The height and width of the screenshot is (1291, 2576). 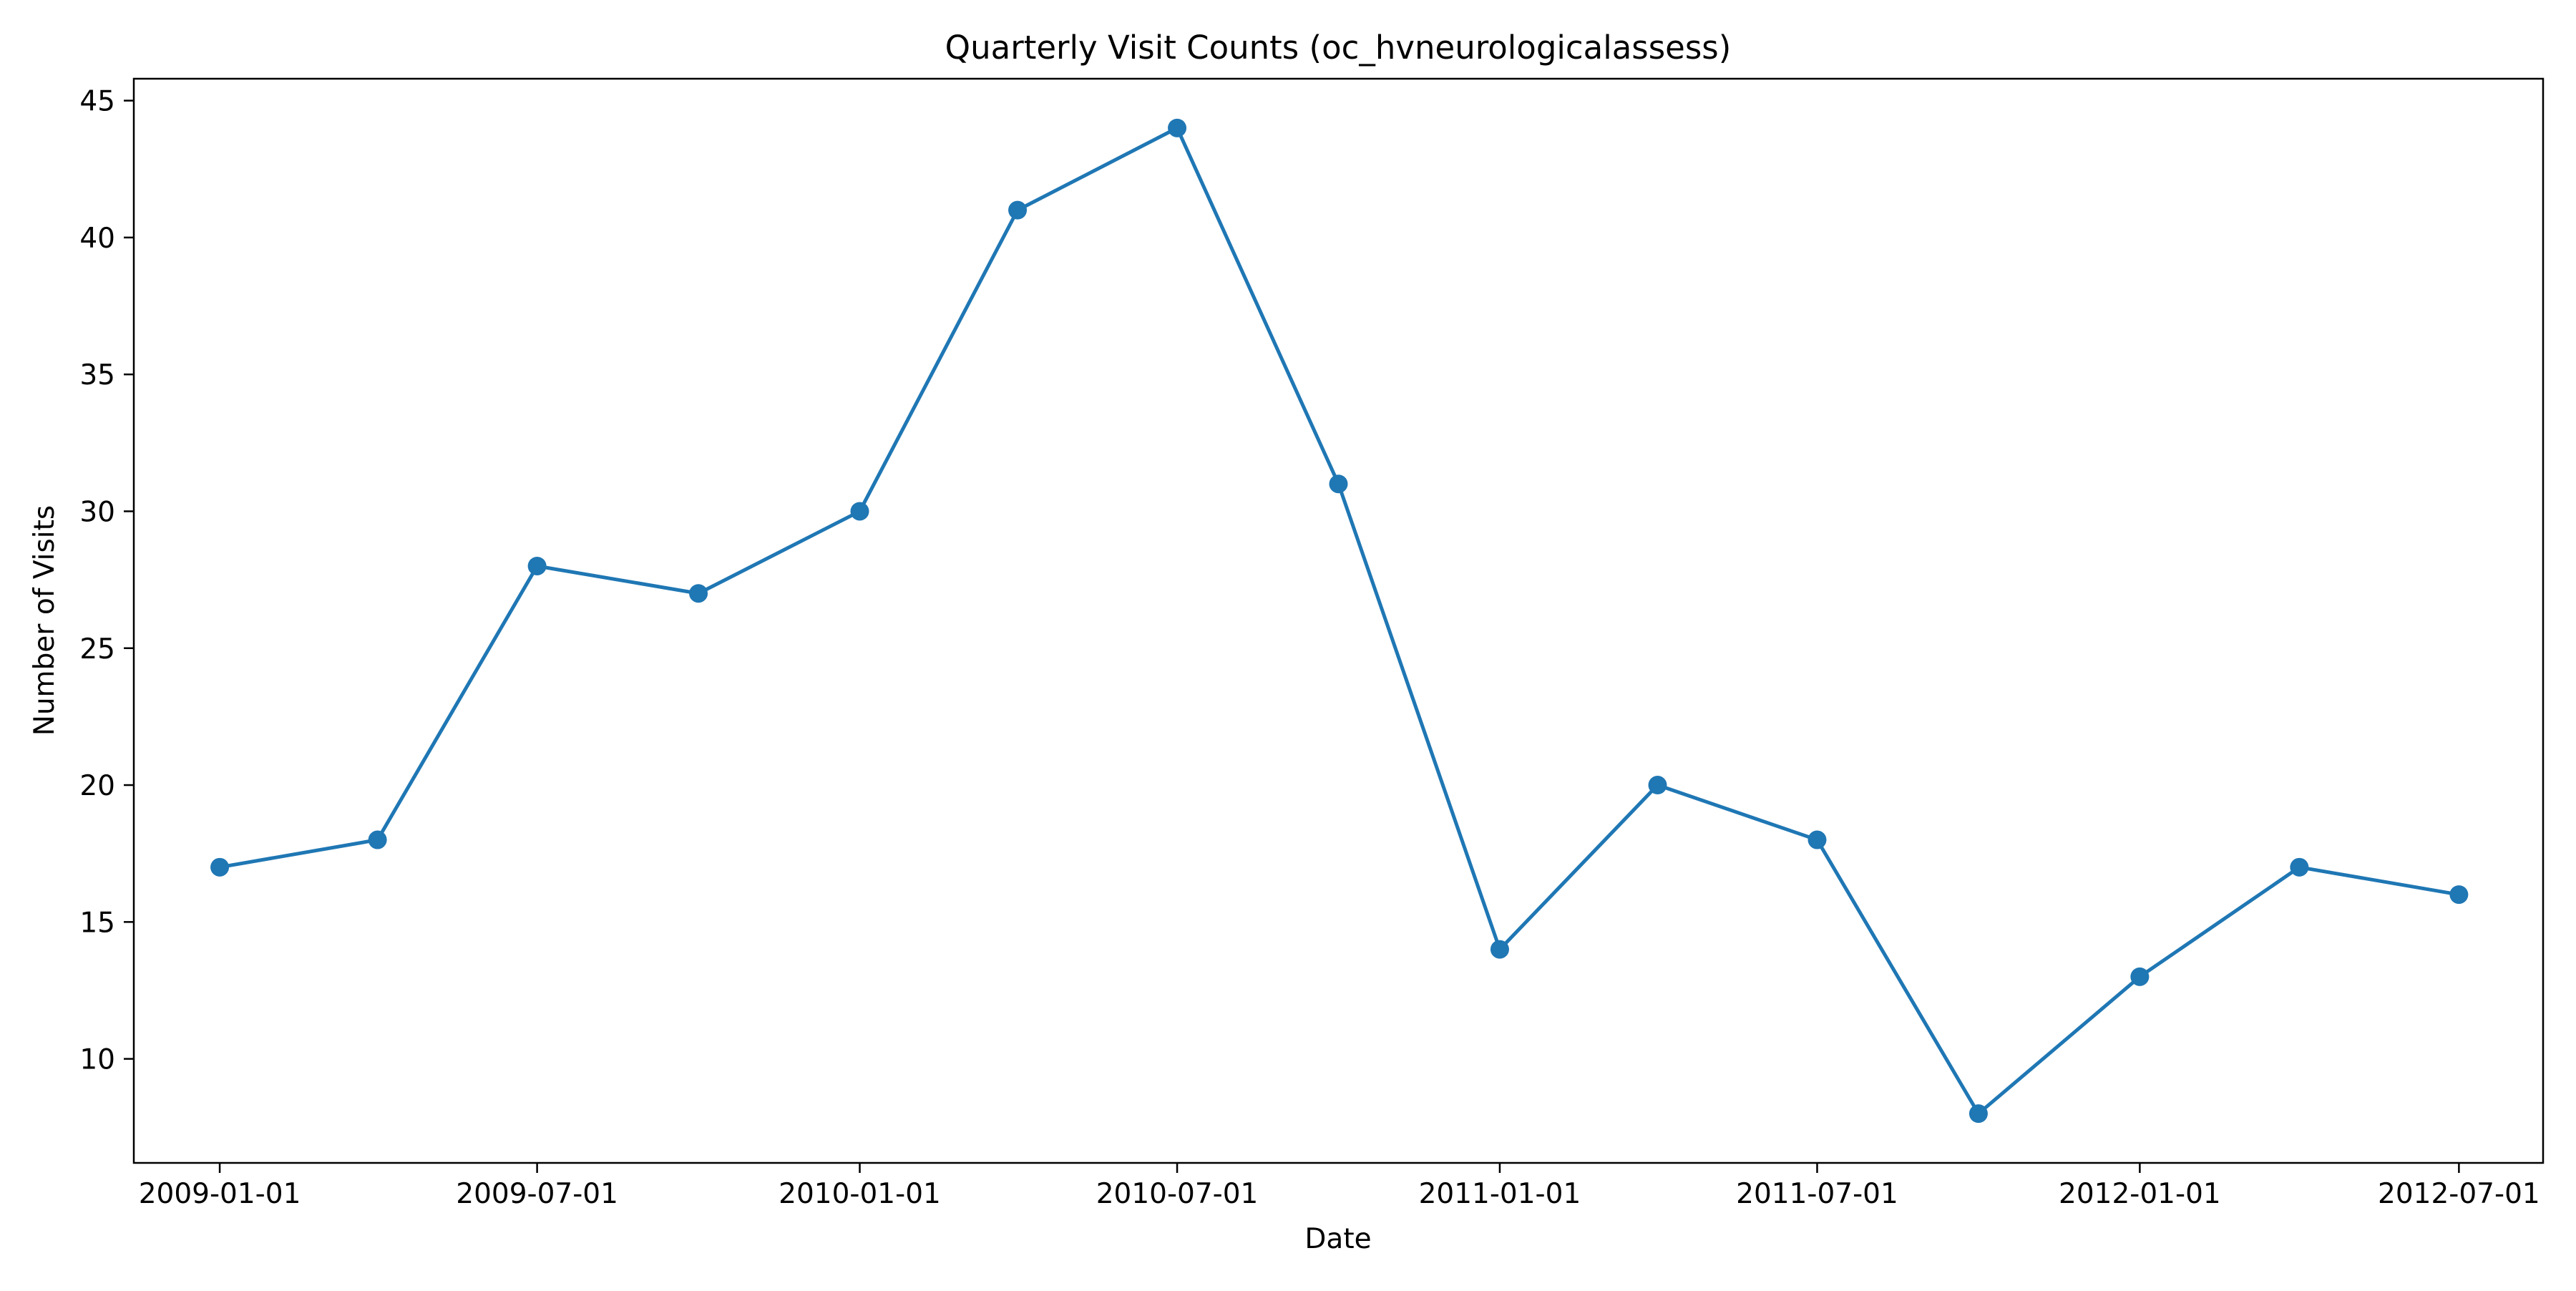 What do you see at coordinates (97, 786) in the screenshot?
I see `y-tick-label: 20` at bounding box center [97, 786].